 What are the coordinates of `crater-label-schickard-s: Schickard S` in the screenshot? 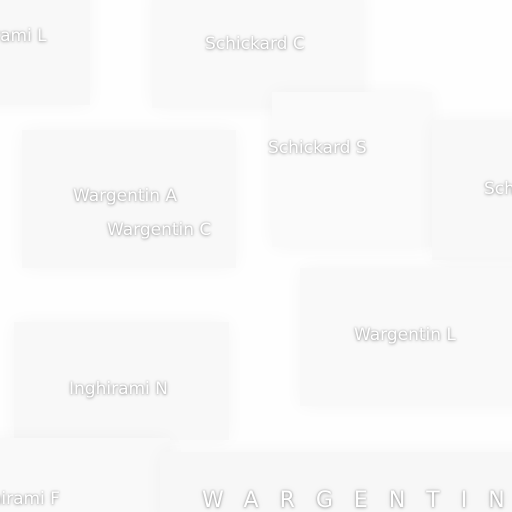 It's located at (317, 148).